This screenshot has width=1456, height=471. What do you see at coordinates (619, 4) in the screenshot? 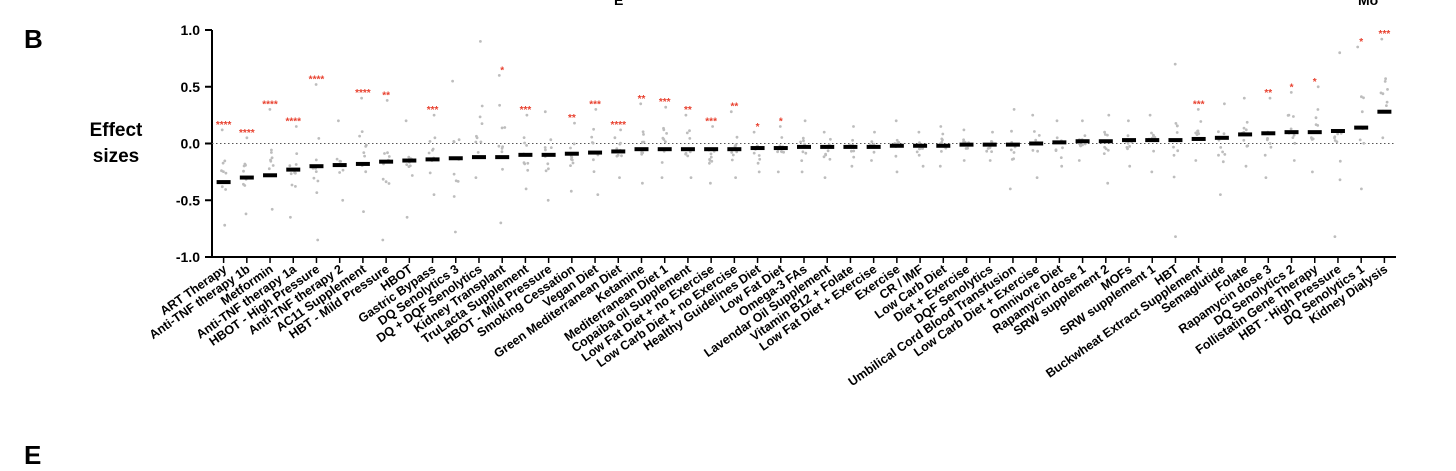
I see `cropped-text-fragment-left: E` at bounding box center [619, 4].